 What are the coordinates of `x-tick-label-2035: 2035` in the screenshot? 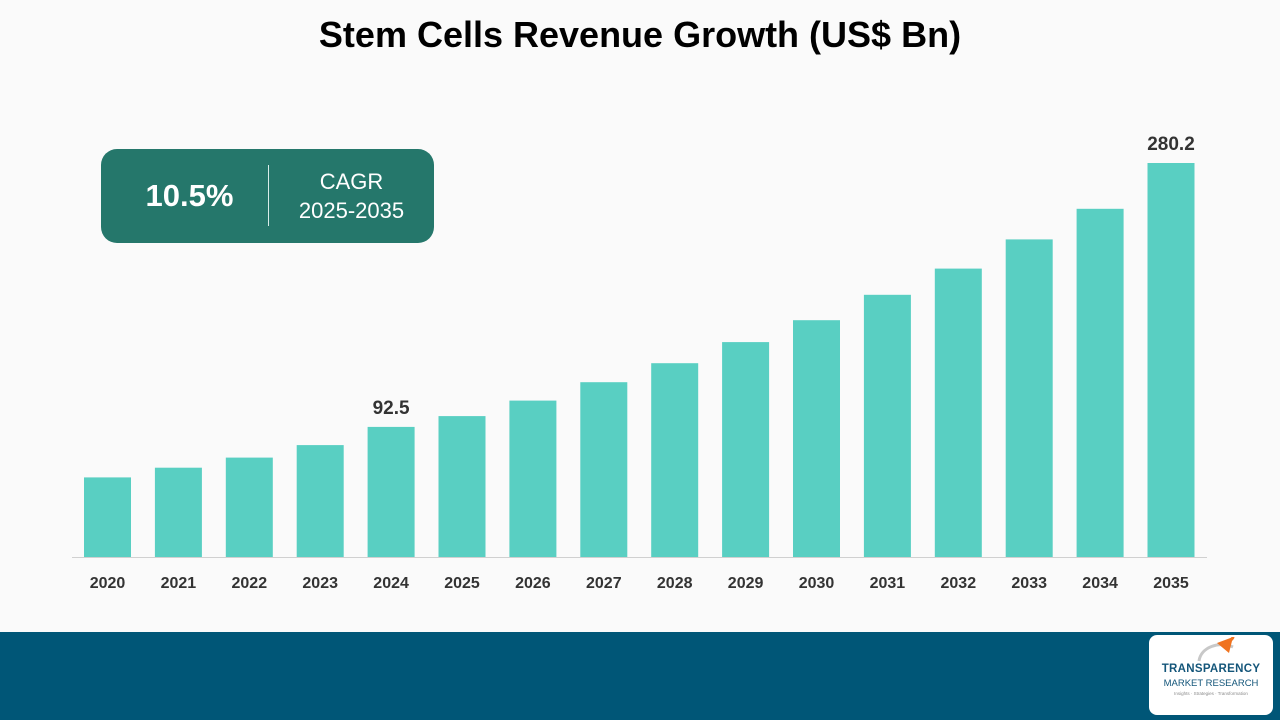 It's located at (1171, 583).